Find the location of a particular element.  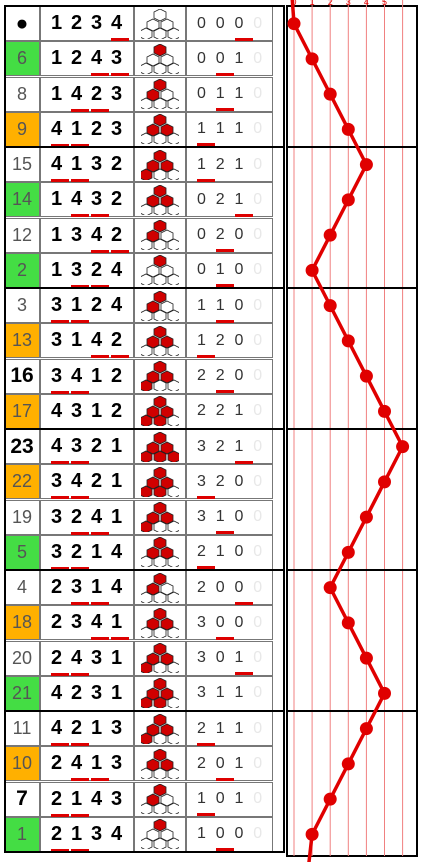

table-row: 14 1 4 3 2 0 2 1 0 is located at coordinates (144, 200).